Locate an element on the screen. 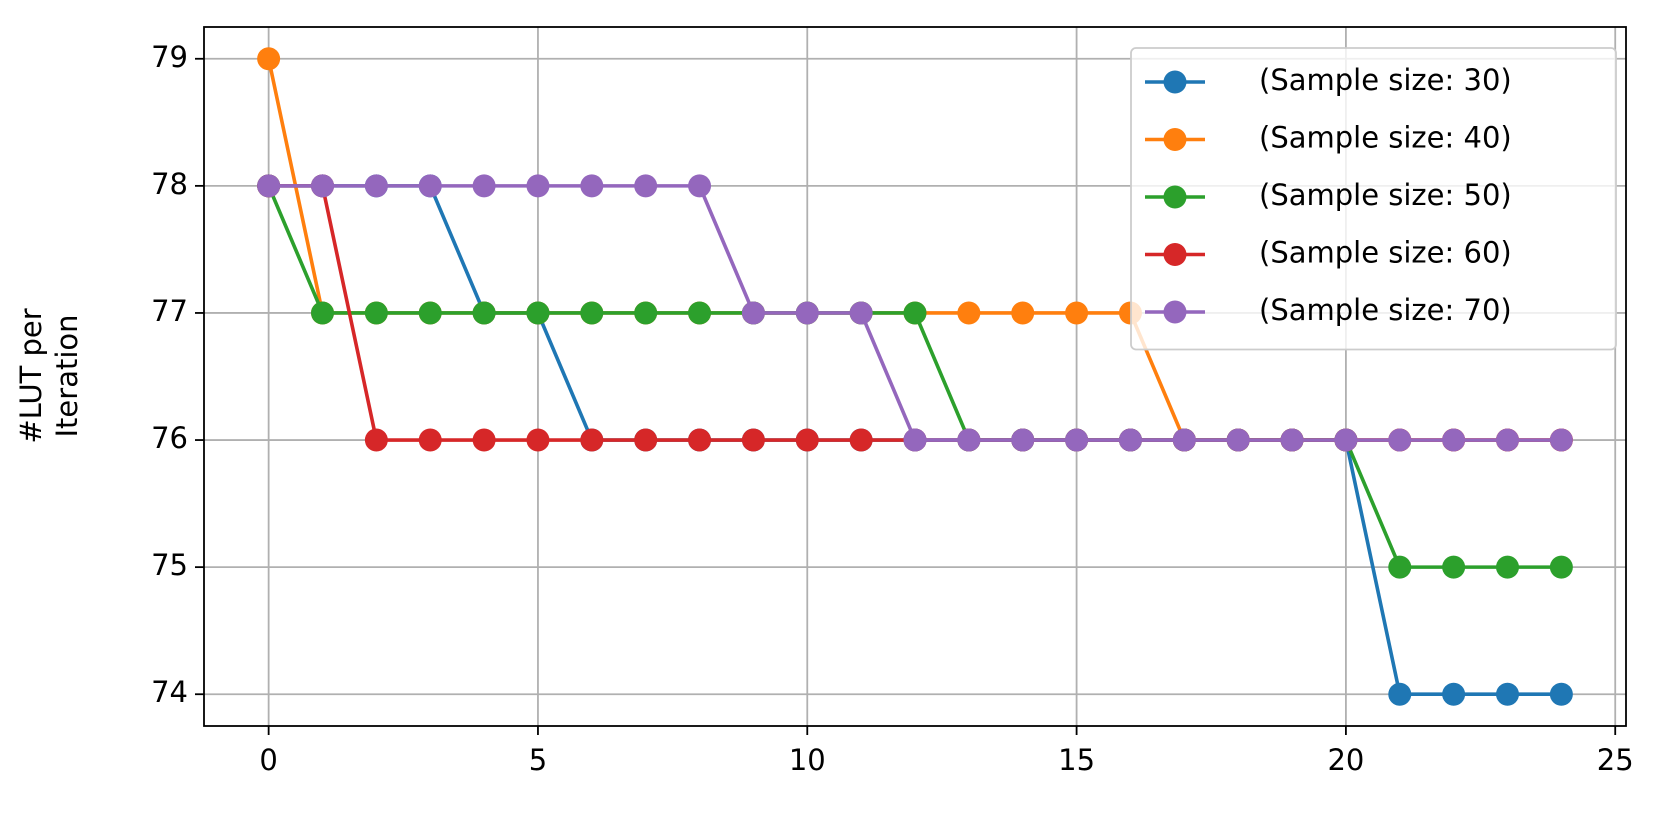  legend-label: (Sample size: 30) is located at coordinates (1385, 80).